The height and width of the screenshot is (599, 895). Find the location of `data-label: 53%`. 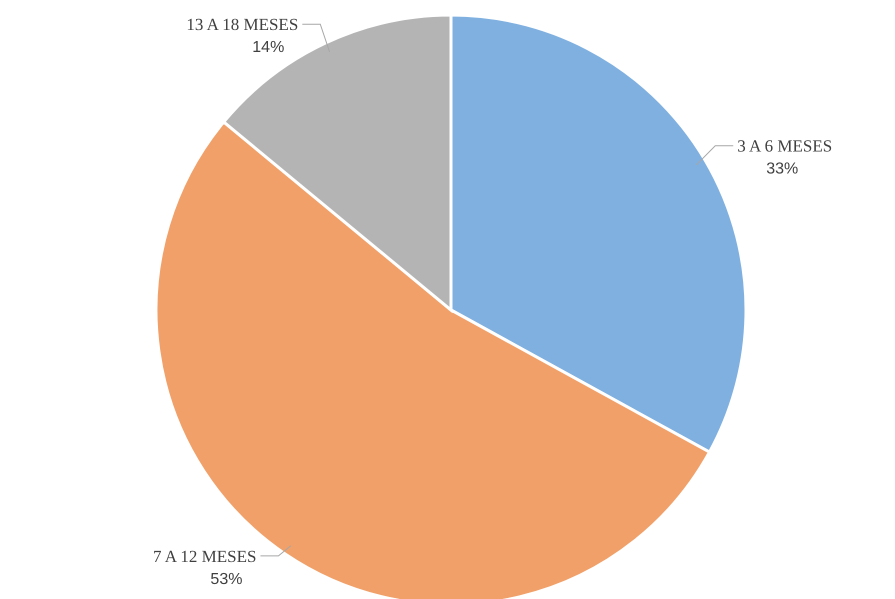

data-label: 53% is located at coordinates (226, 579).